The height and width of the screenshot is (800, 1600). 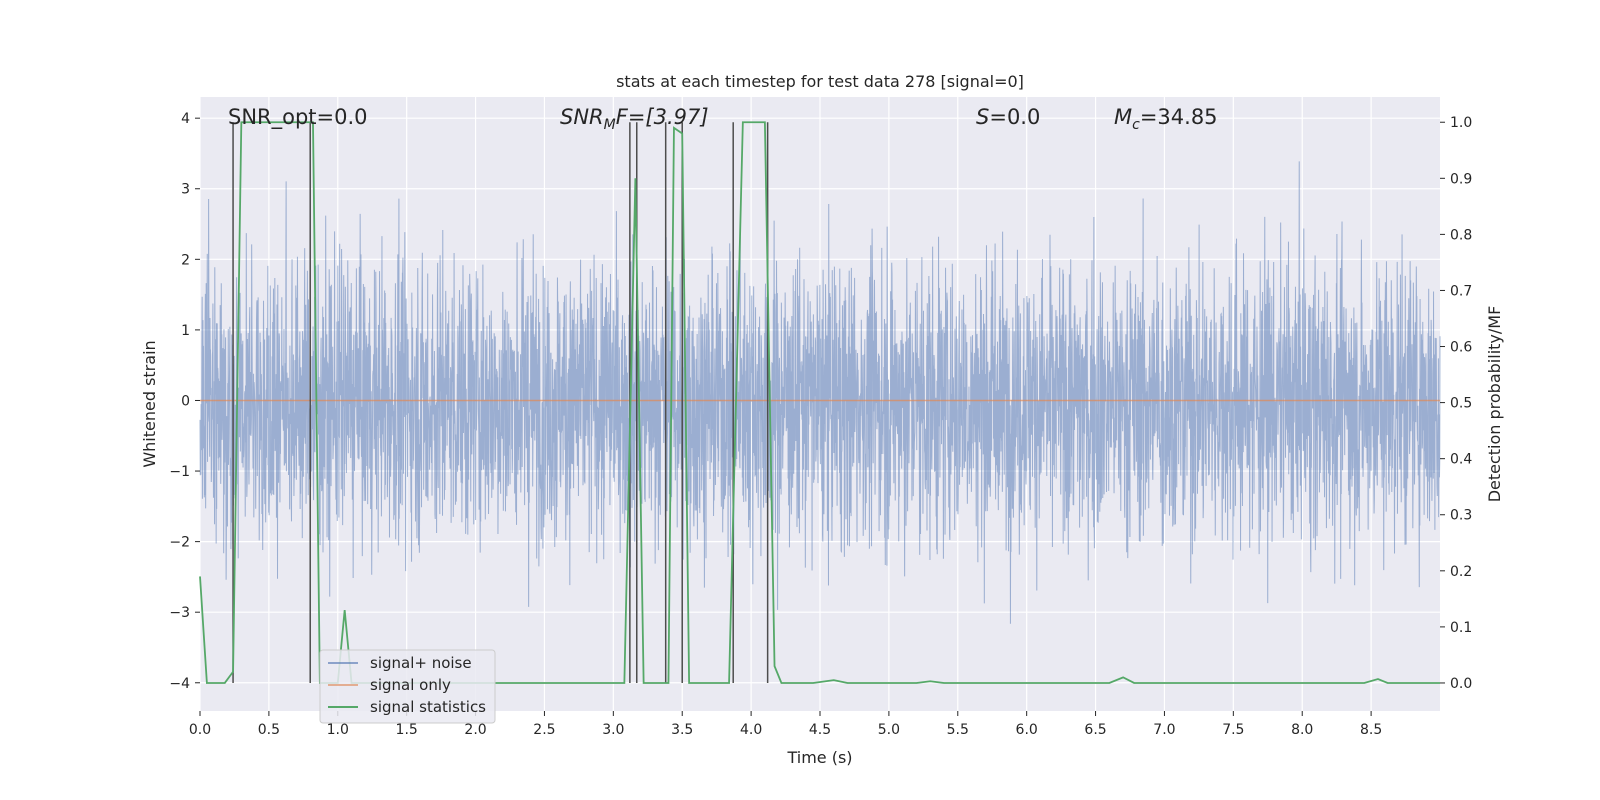 What do you see at coordinates (1371, 730) in the screenshot?
I see `x-tick-label: 8.5` at bounding box center [1371, 730].